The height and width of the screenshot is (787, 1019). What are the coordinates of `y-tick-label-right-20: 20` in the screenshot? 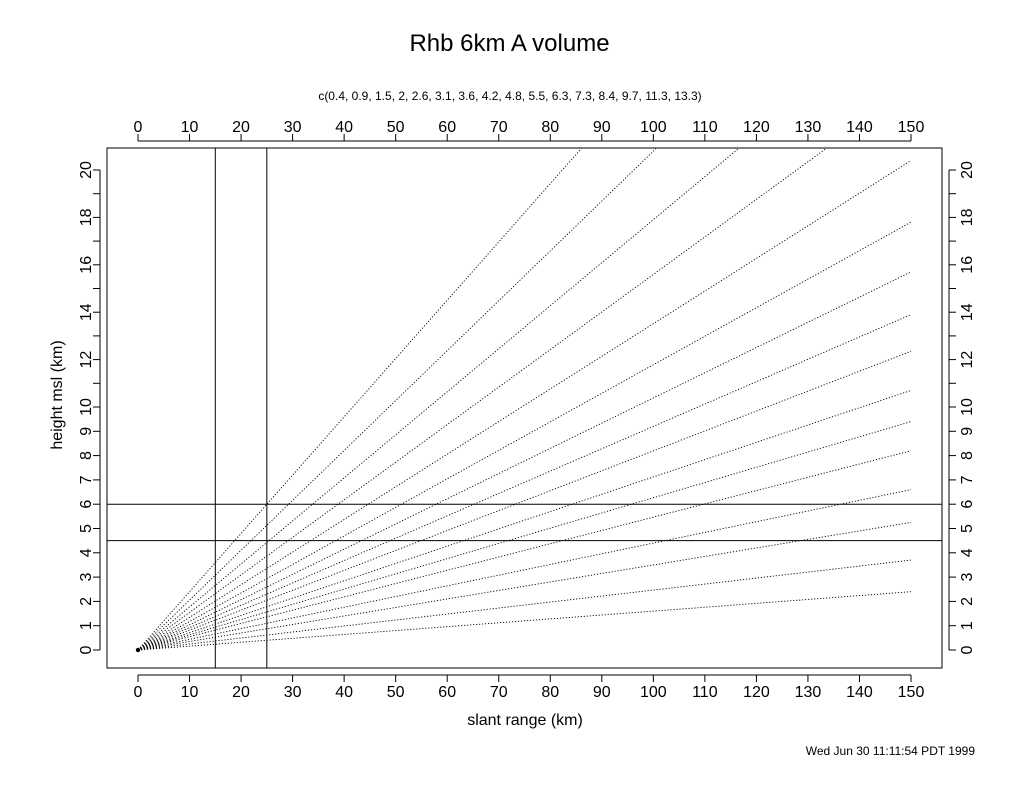 It's located at (967, 170).